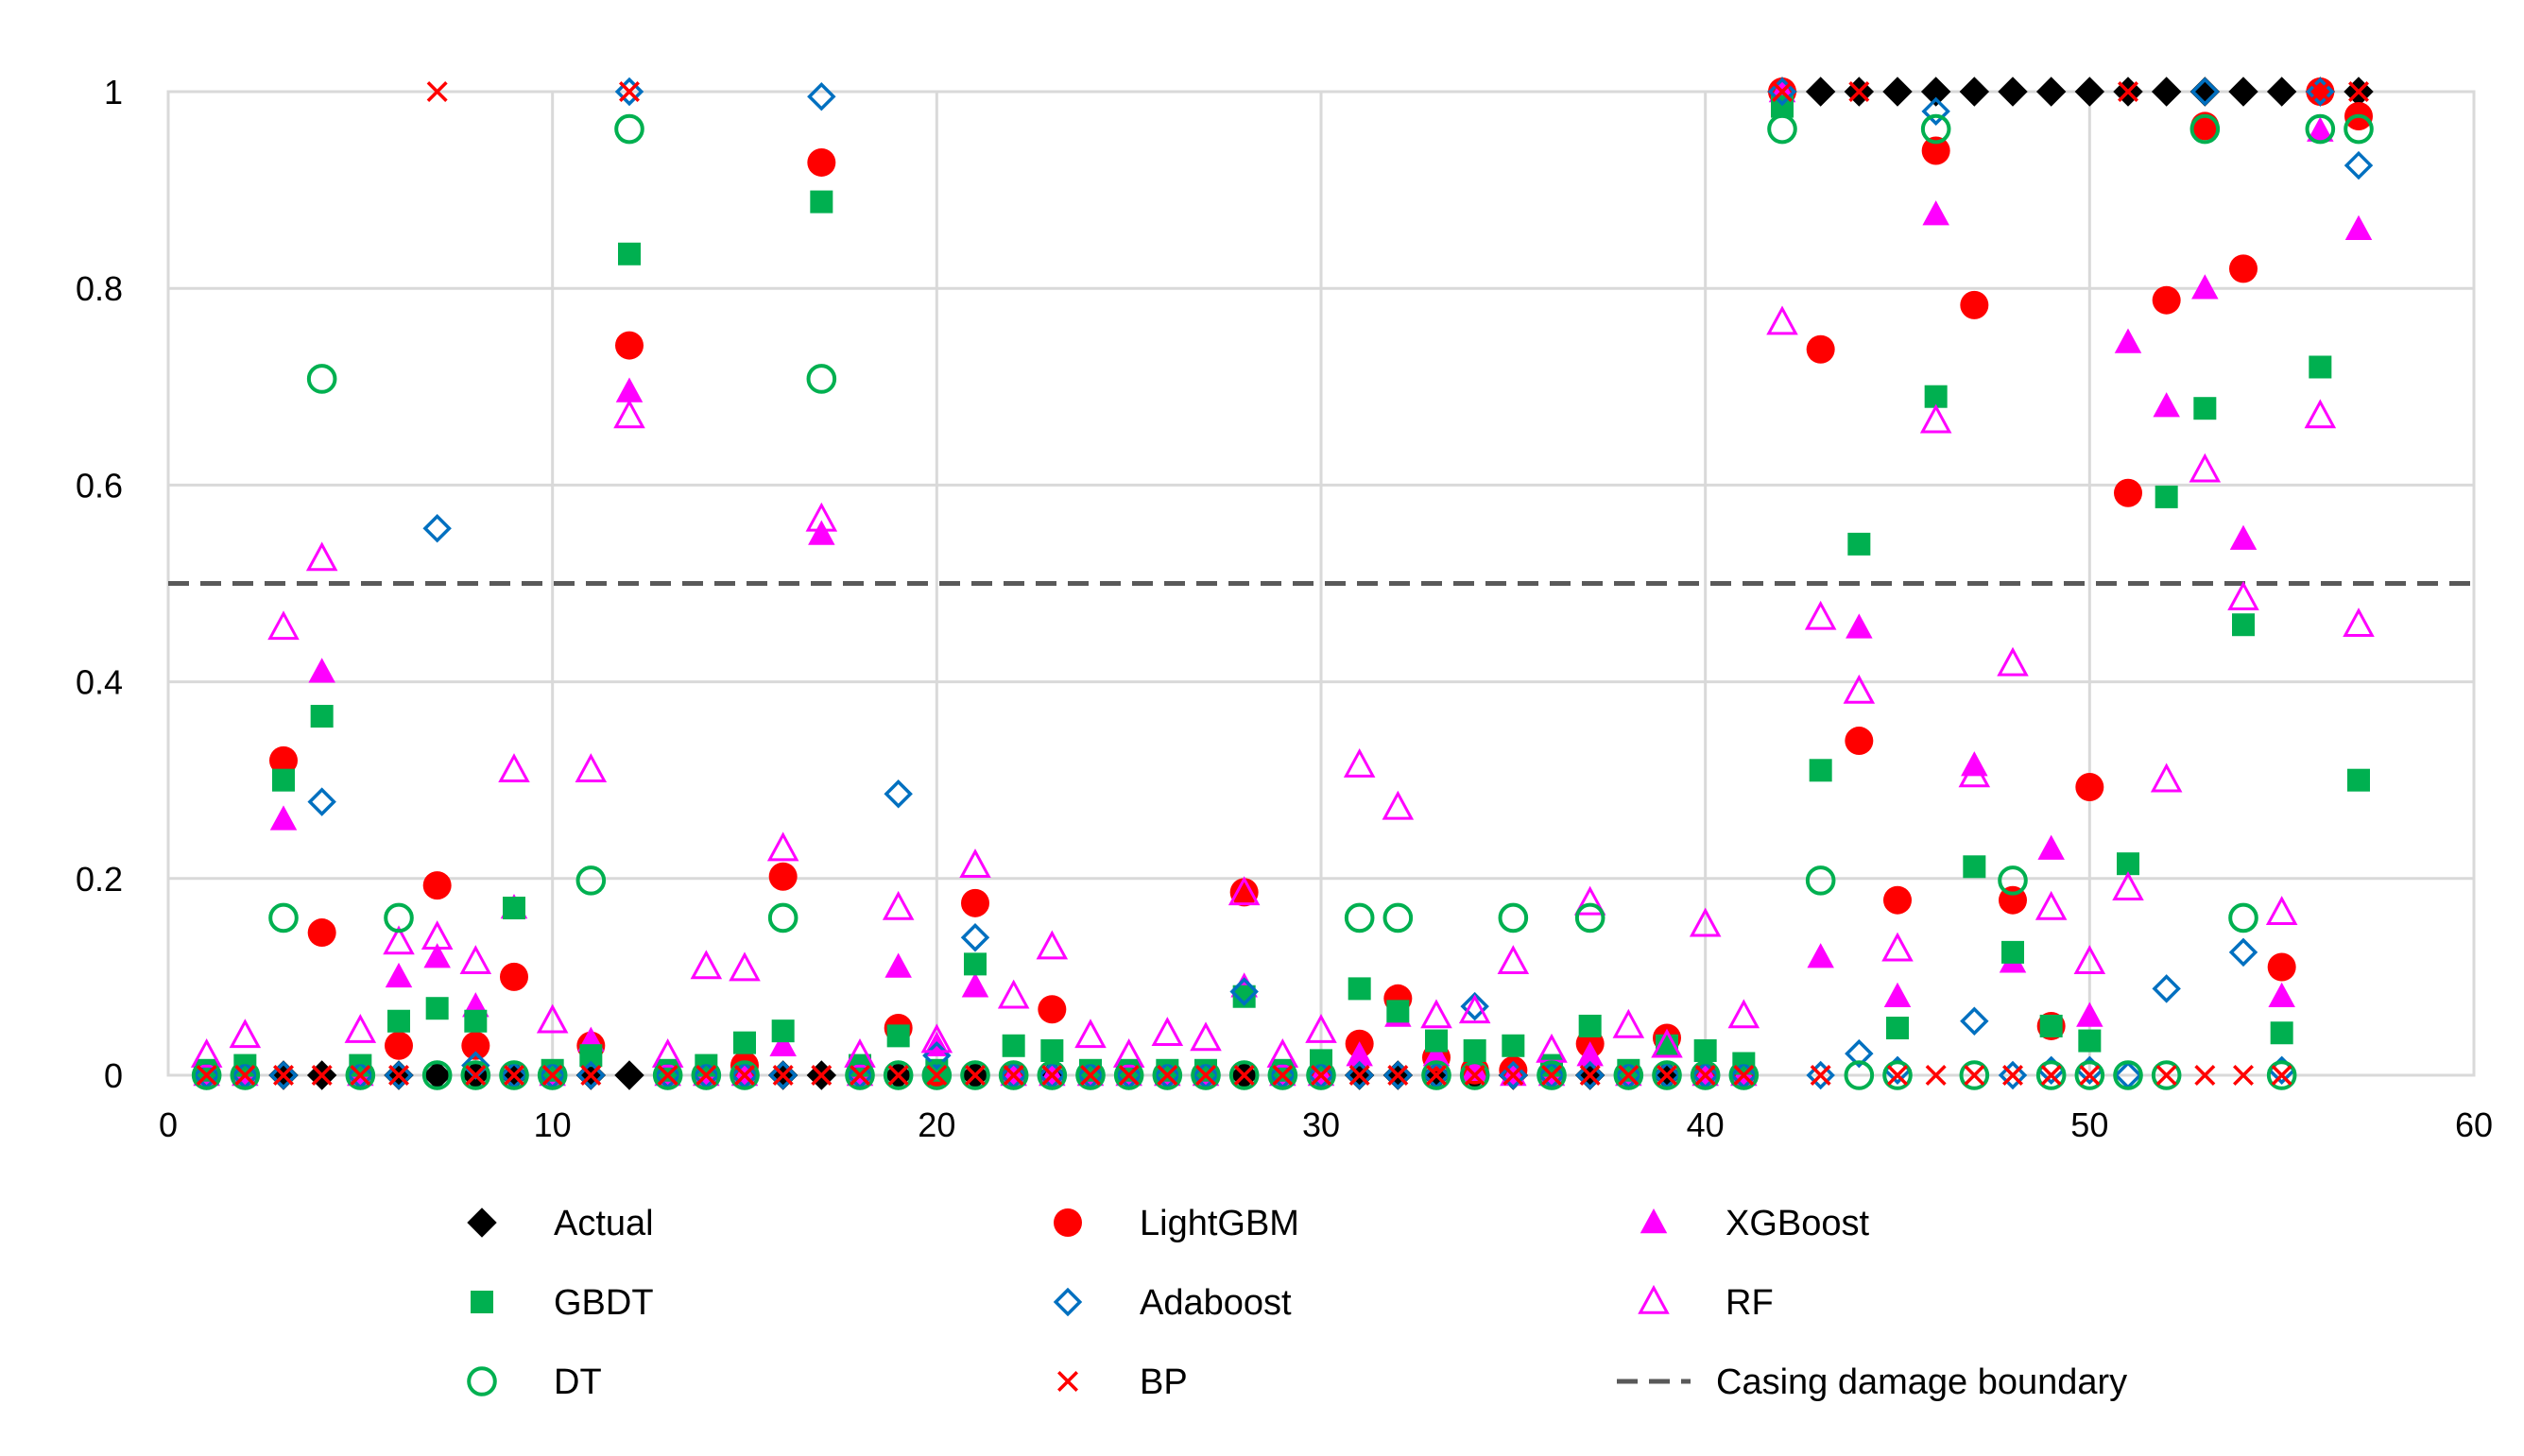  What do you see at coordinates (2089, 1125) in the screenshot?
I see `x-tick-label: 50` at bounding box center [2089, 1125].